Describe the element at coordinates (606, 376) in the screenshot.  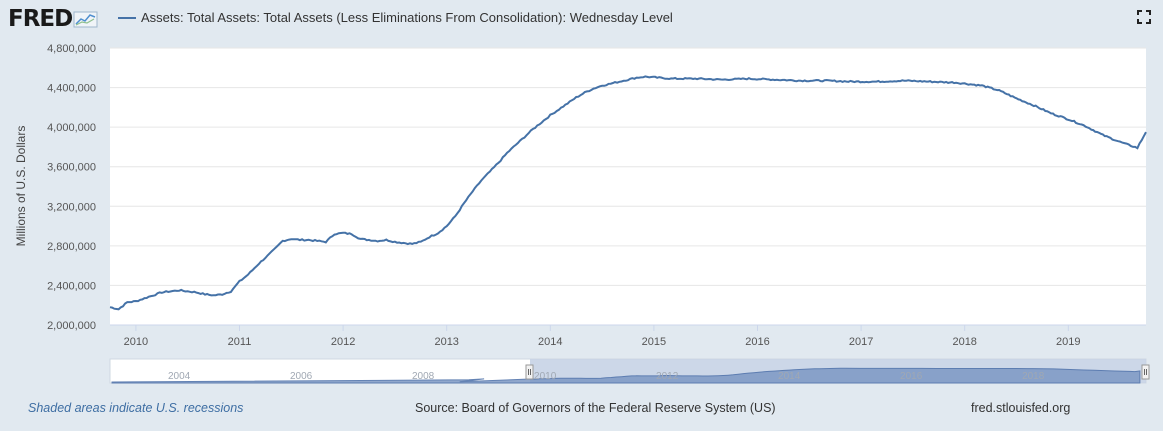
I see `navigator-year-labels: 2004 2006 2008 2010 2012 2014 2016 2018` at that location.